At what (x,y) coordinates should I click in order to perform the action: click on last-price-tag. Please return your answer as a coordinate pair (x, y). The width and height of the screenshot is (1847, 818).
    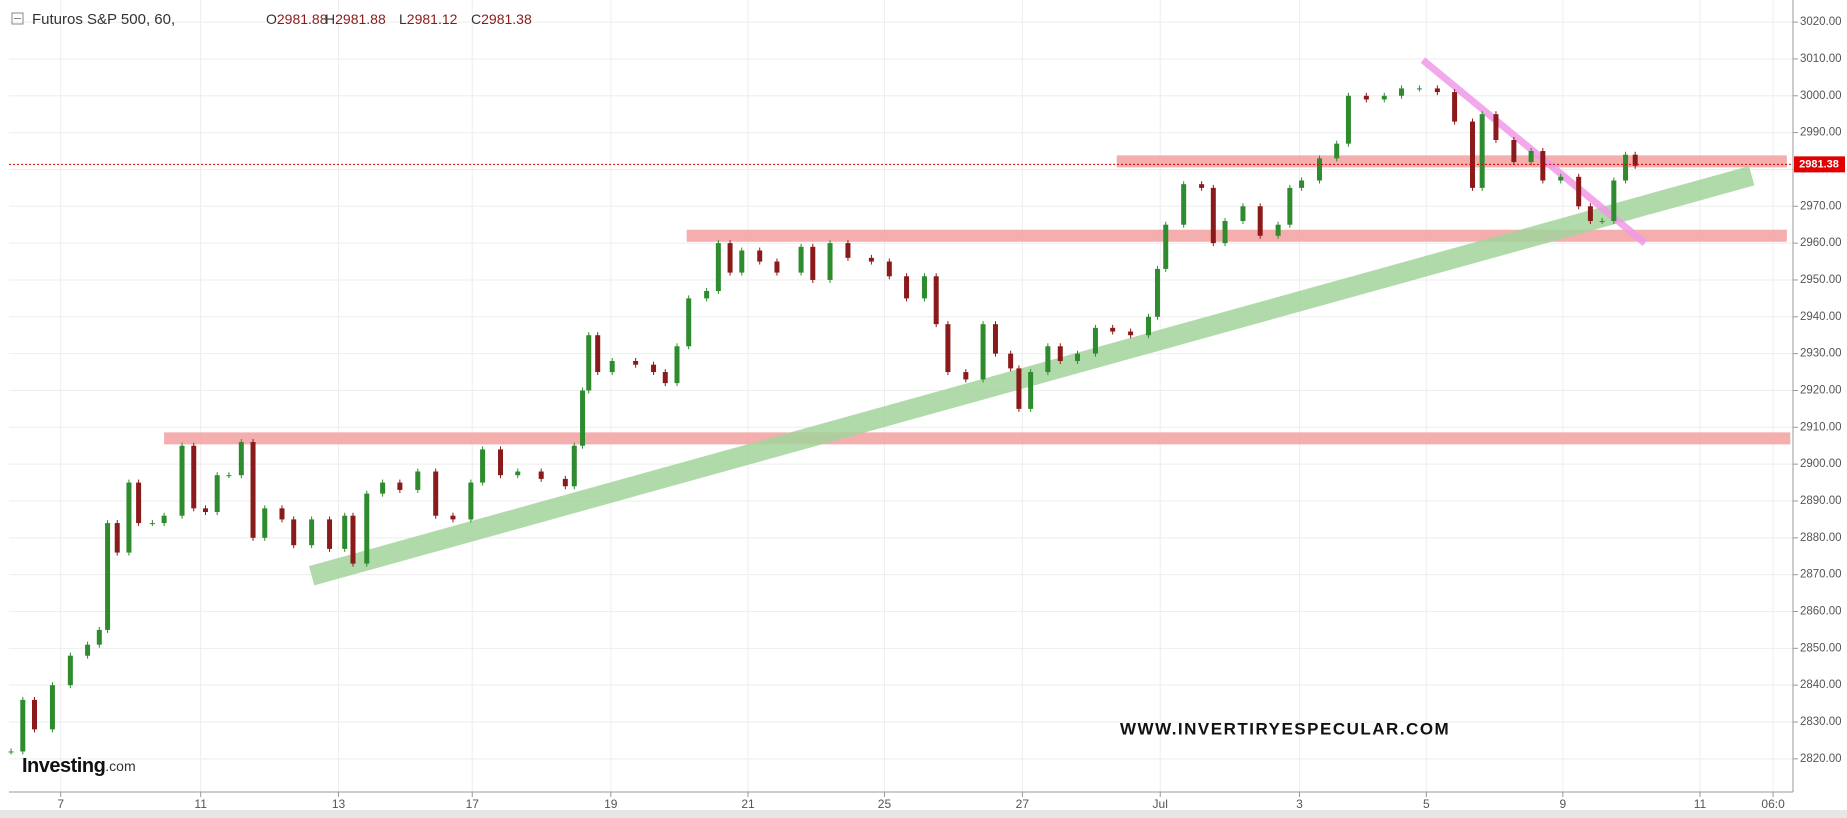
    Looking at the image, I should click on (1819, 164).